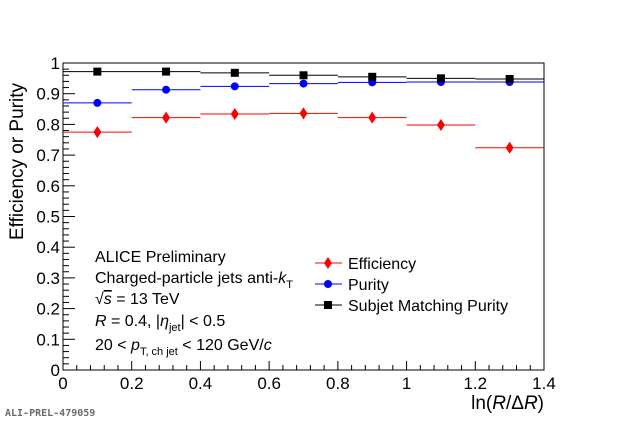  What do you see at coordinates (160, 257) in the screenshot?
I see `annotation-experiment: ALICE Preliminary` at bounding box center [160, 257].